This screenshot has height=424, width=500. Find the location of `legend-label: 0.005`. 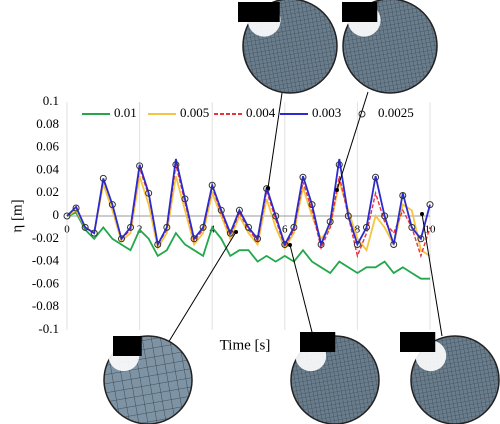

legend-label: 0.005 is located at coordinates (194, 112).